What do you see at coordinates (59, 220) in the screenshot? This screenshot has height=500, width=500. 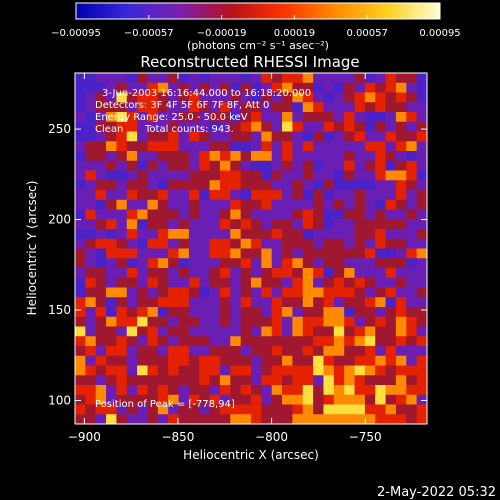 I see `y-tick-label: 200` at bounding box center [59, 220].